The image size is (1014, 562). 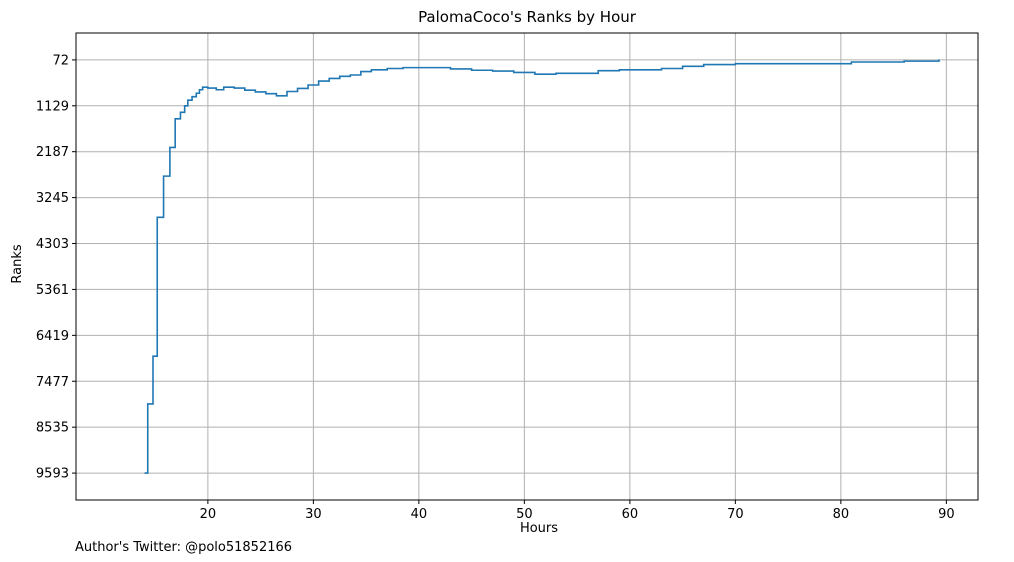 I want to click on x-tick-label: 40, so click(x=419, y=514).